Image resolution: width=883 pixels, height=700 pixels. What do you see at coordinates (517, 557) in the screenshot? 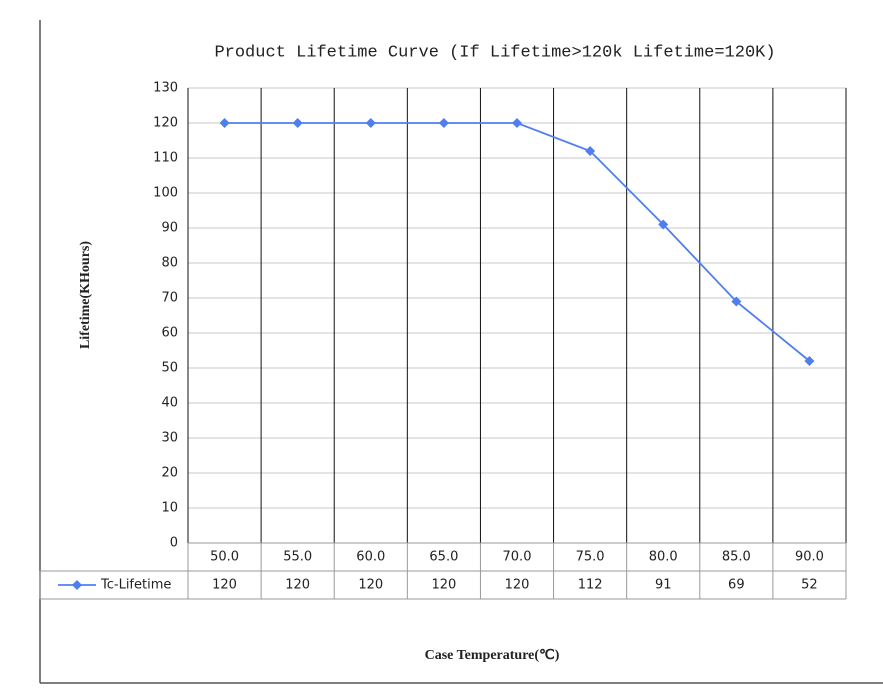
I see `x-tick-label: 70.0` at bounding box center [517, 557].